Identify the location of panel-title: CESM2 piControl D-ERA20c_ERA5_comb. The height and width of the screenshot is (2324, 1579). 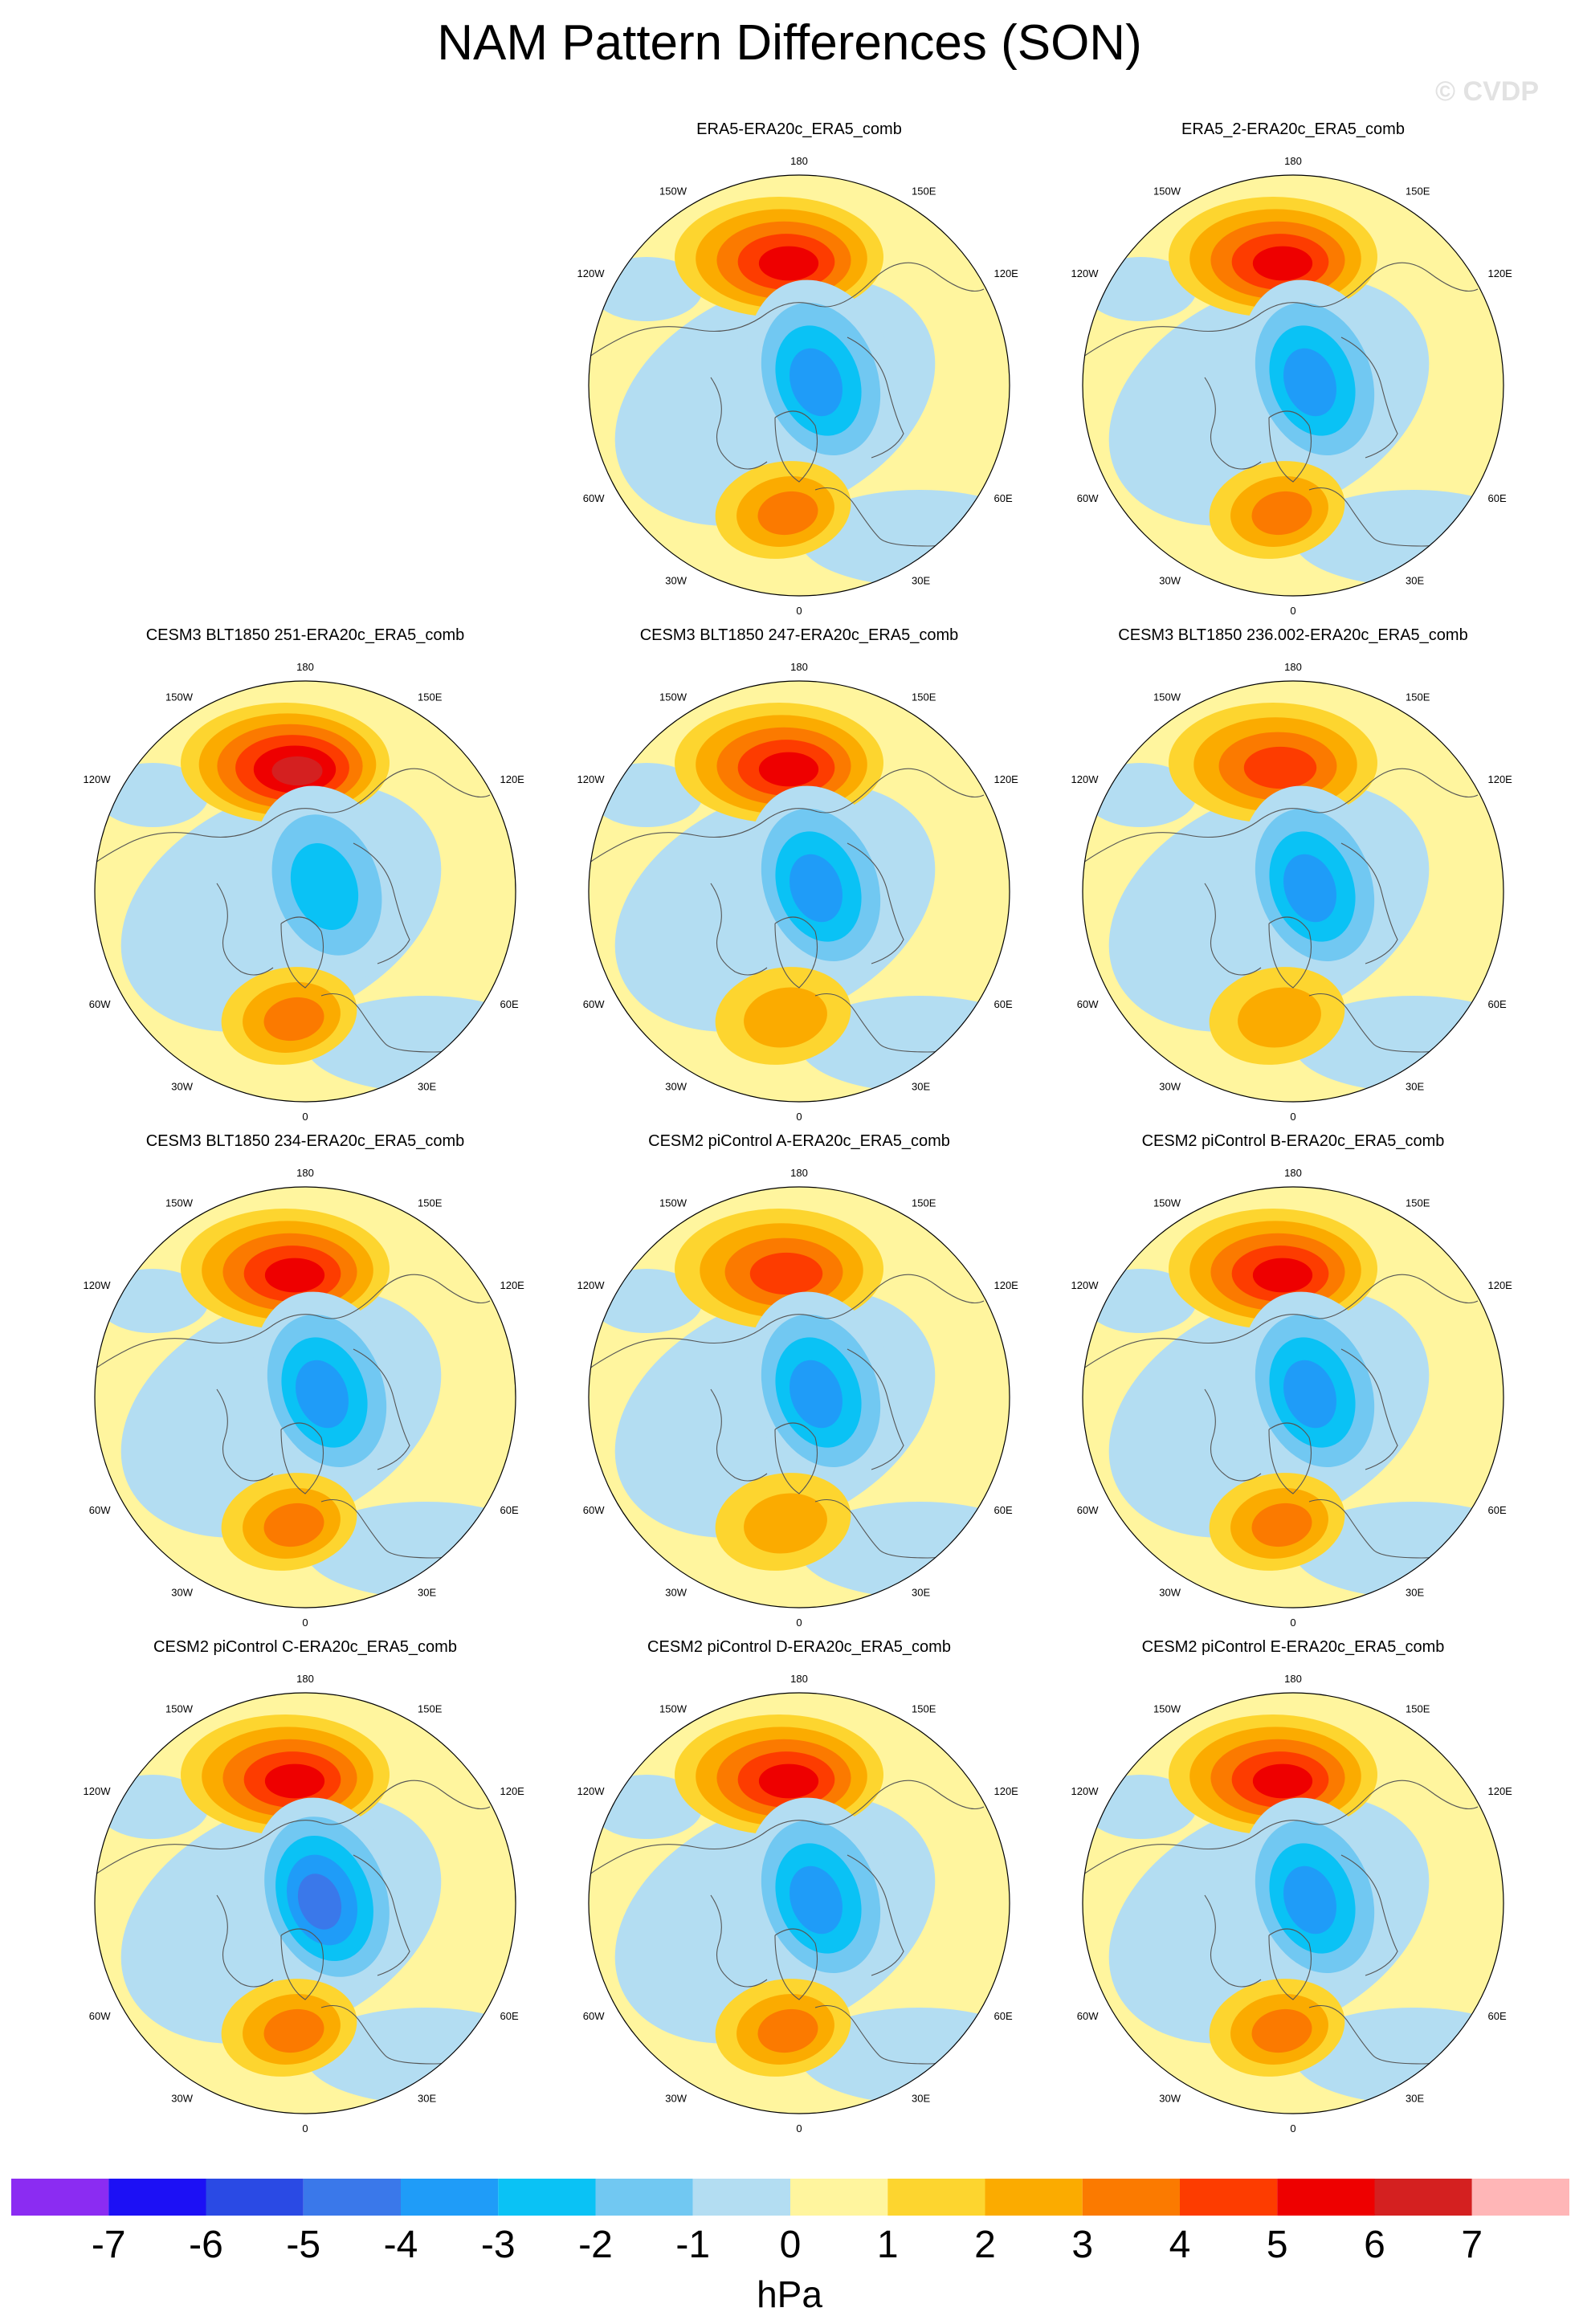
(799, 1647).